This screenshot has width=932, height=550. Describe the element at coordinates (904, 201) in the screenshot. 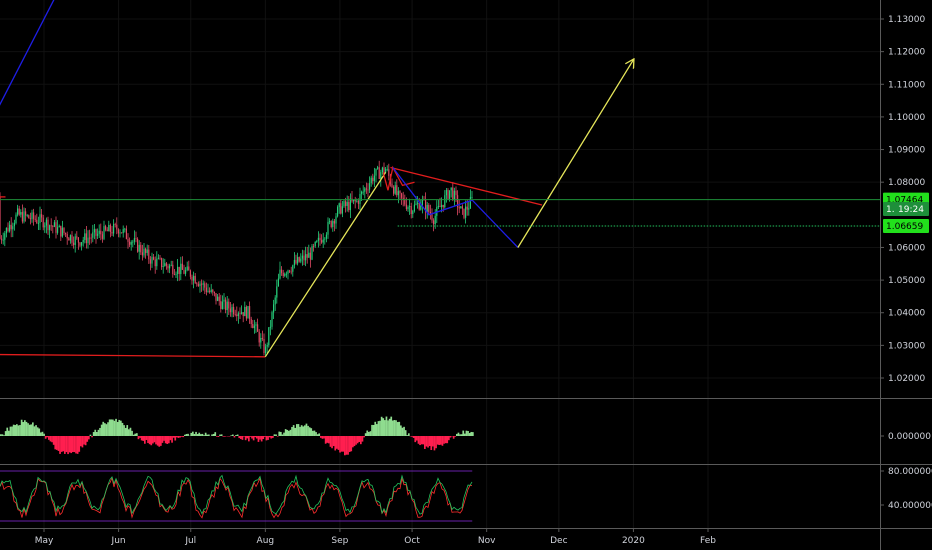

I see `price-badge-label: 1.07464` at that location.